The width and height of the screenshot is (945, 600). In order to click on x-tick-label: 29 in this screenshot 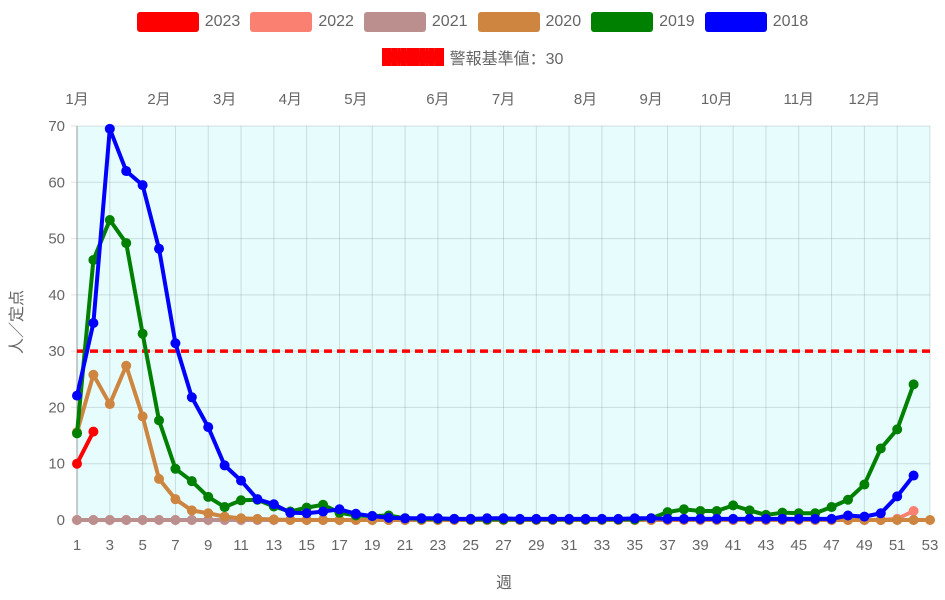, I will do `click(536, 545)`.